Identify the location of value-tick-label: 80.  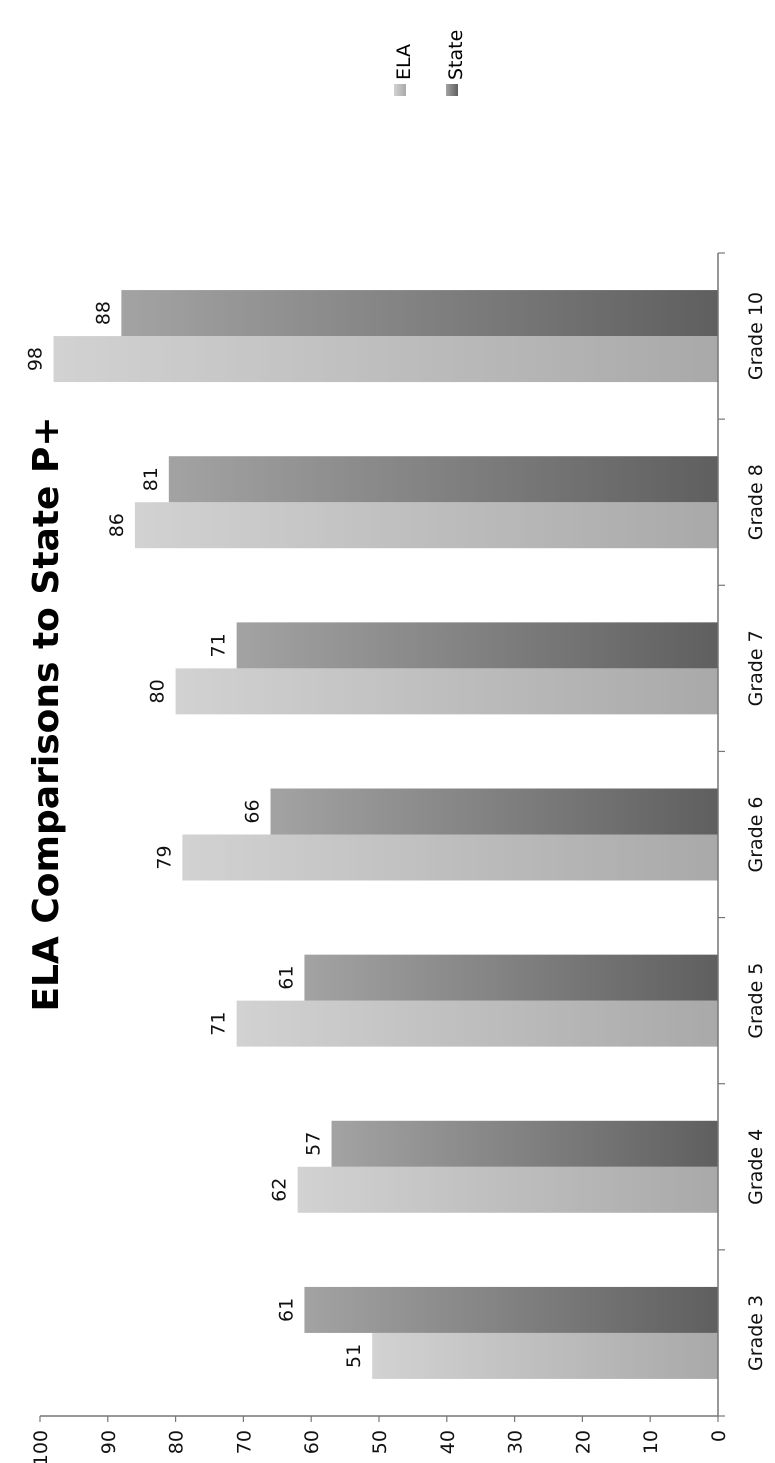
(177, 1442).